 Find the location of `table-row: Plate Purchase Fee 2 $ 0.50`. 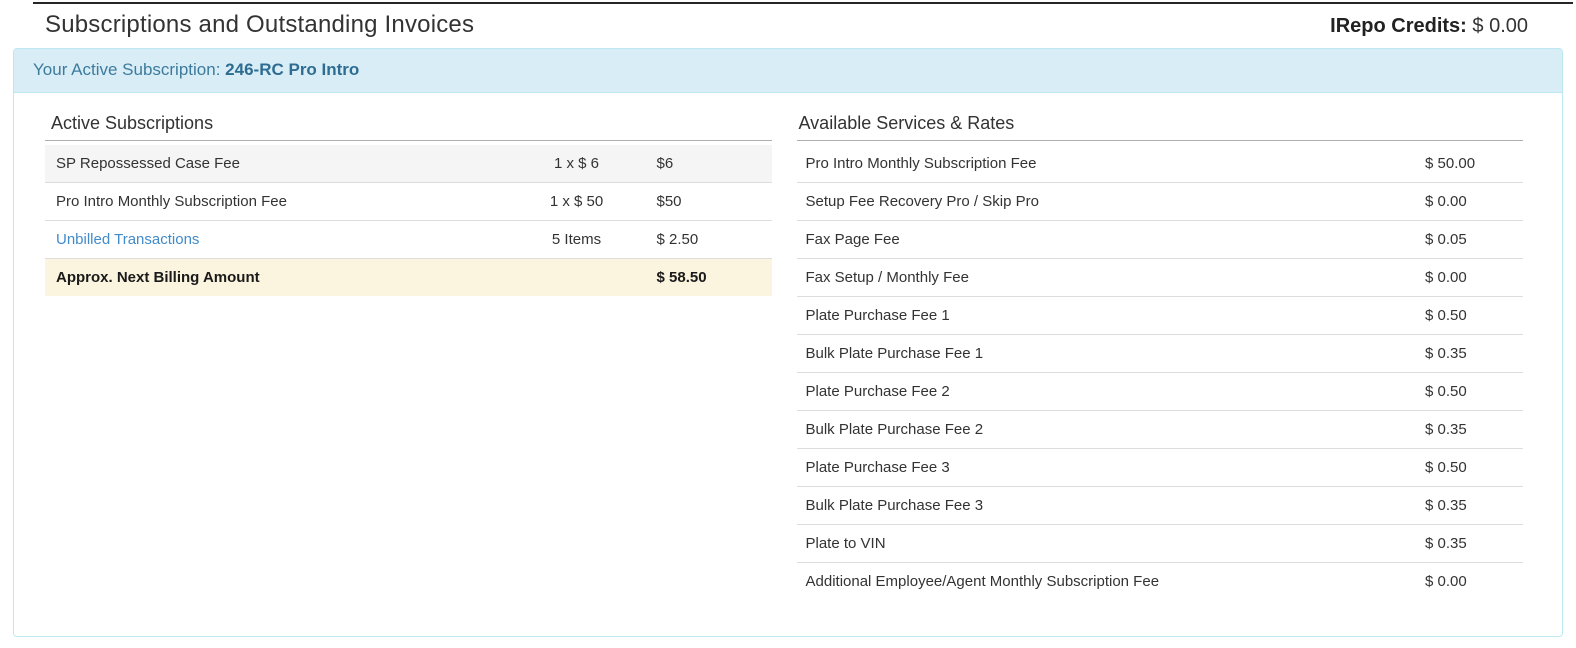

table-row: Plate Purchase Fee 2 $ 0.50 is located at coordinates (1159, 392).